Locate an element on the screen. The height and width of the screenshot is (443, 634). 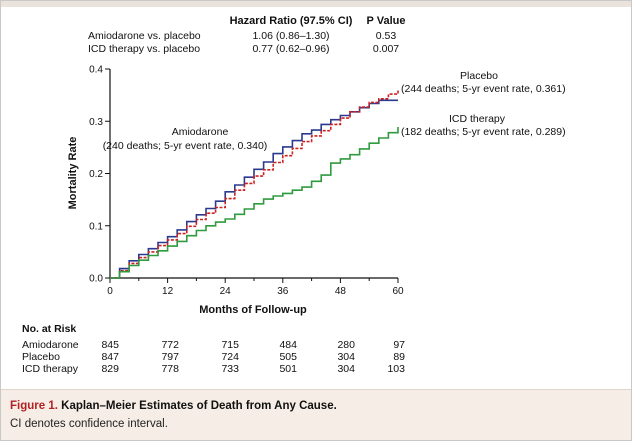
risk-cell: 89 is located at coordinates (399, 357).